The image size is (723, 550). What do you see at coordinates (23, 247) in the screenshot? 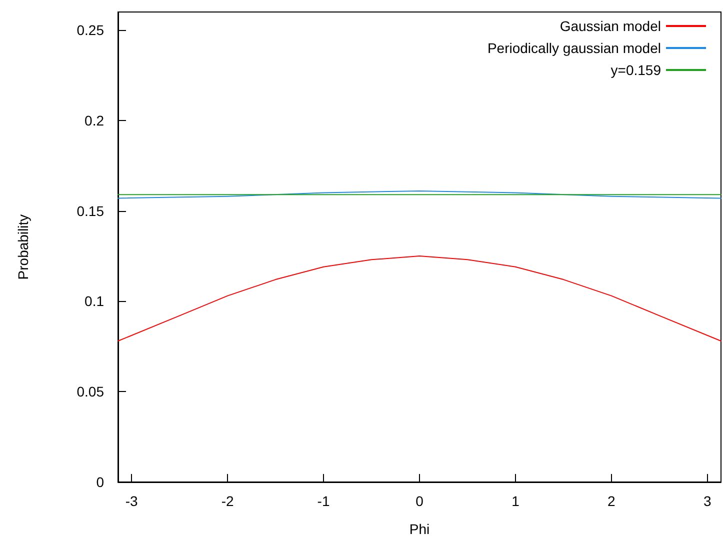
I see `y-axis-title: Probability` at bounding box center [23, 247].